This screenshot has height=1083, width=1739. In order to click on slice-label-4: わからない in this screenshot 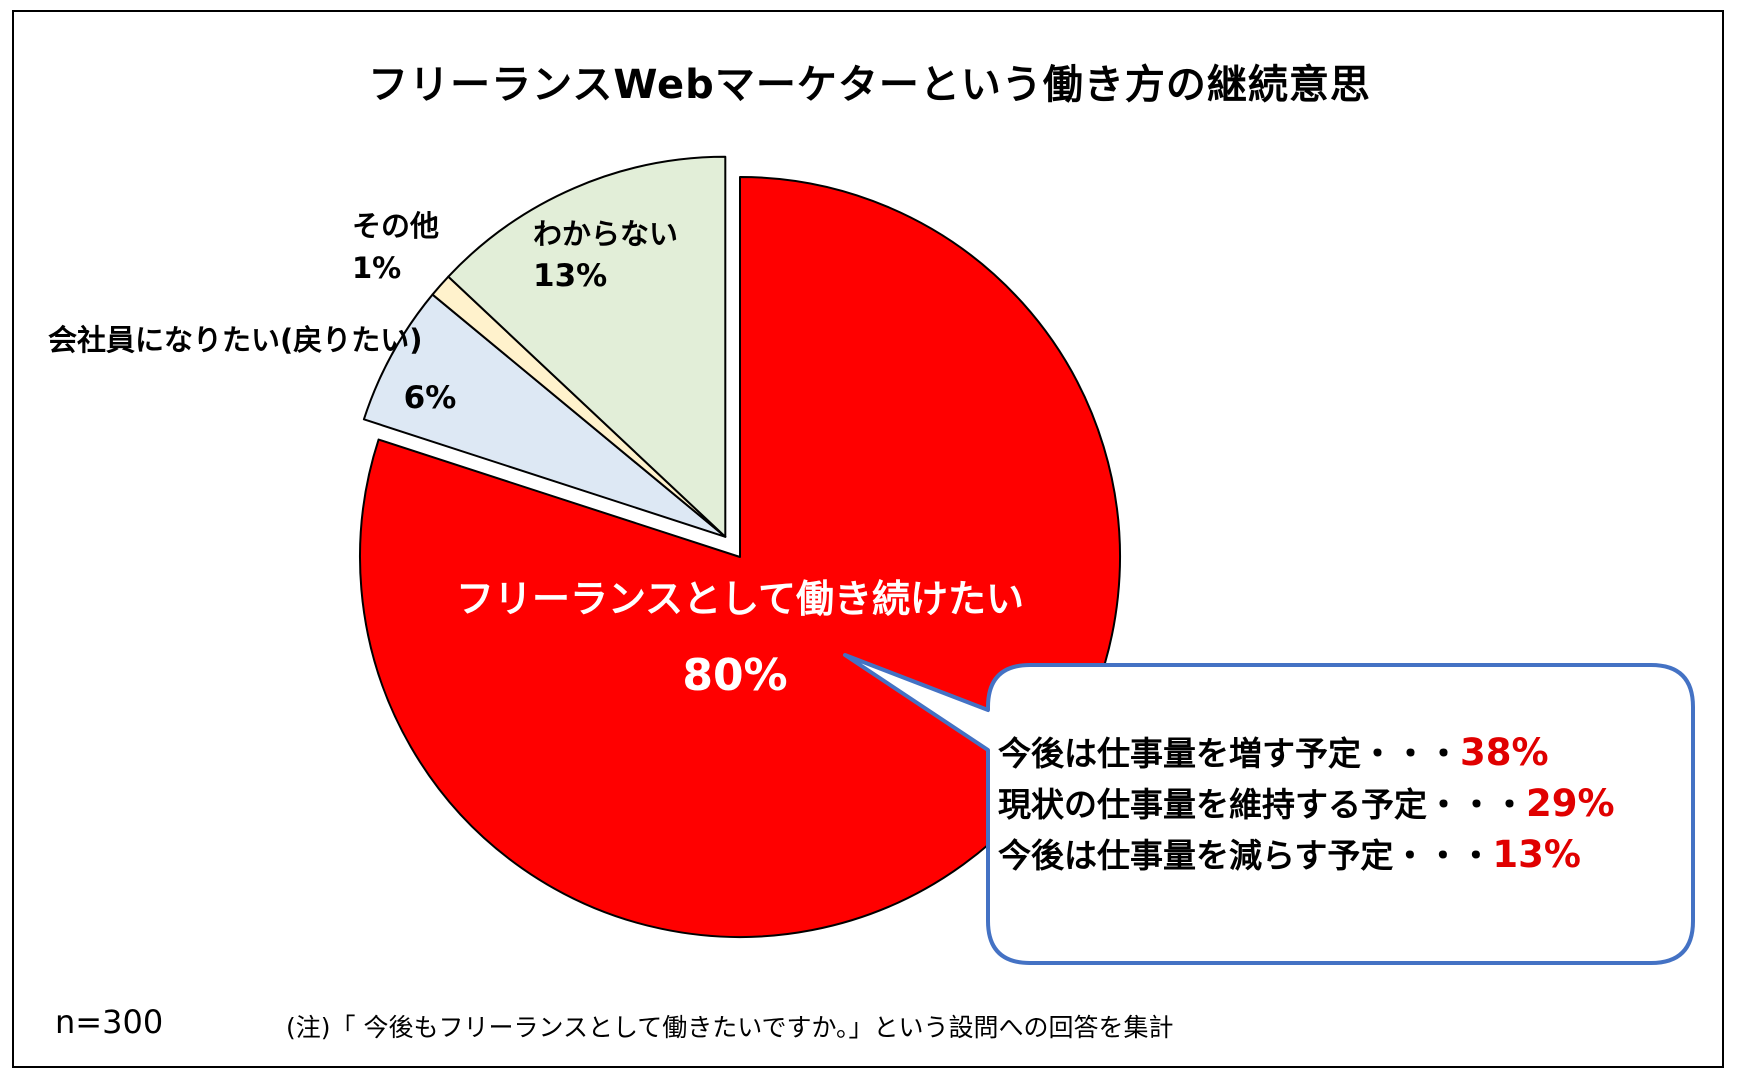, I will do `click(605, 234)`.